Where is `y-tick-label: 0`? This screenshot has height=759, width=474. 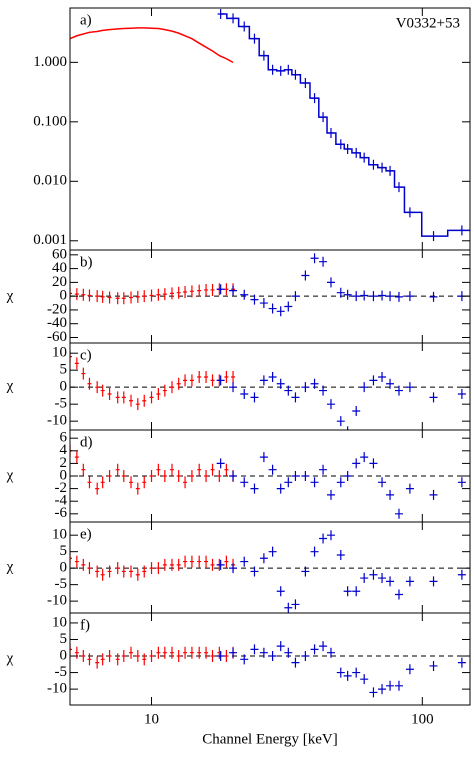 y-tick-label: 0 is located at coordinates (64, 568).